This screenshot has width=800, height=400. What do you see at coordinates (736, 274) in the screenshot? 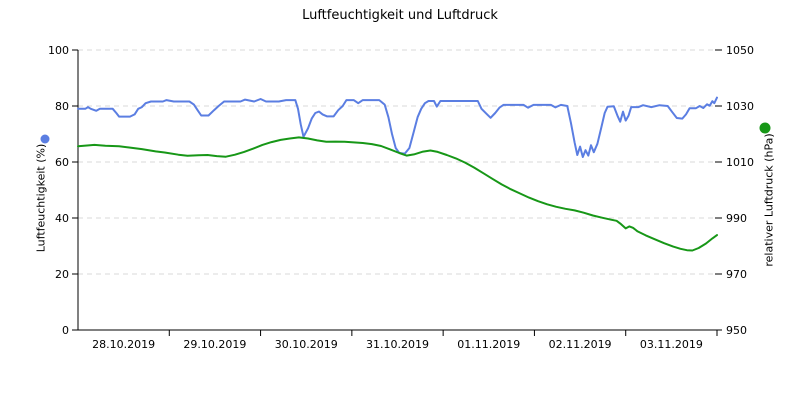
I see `y-right-tick-label: 970` at bounding box center [736, 274].